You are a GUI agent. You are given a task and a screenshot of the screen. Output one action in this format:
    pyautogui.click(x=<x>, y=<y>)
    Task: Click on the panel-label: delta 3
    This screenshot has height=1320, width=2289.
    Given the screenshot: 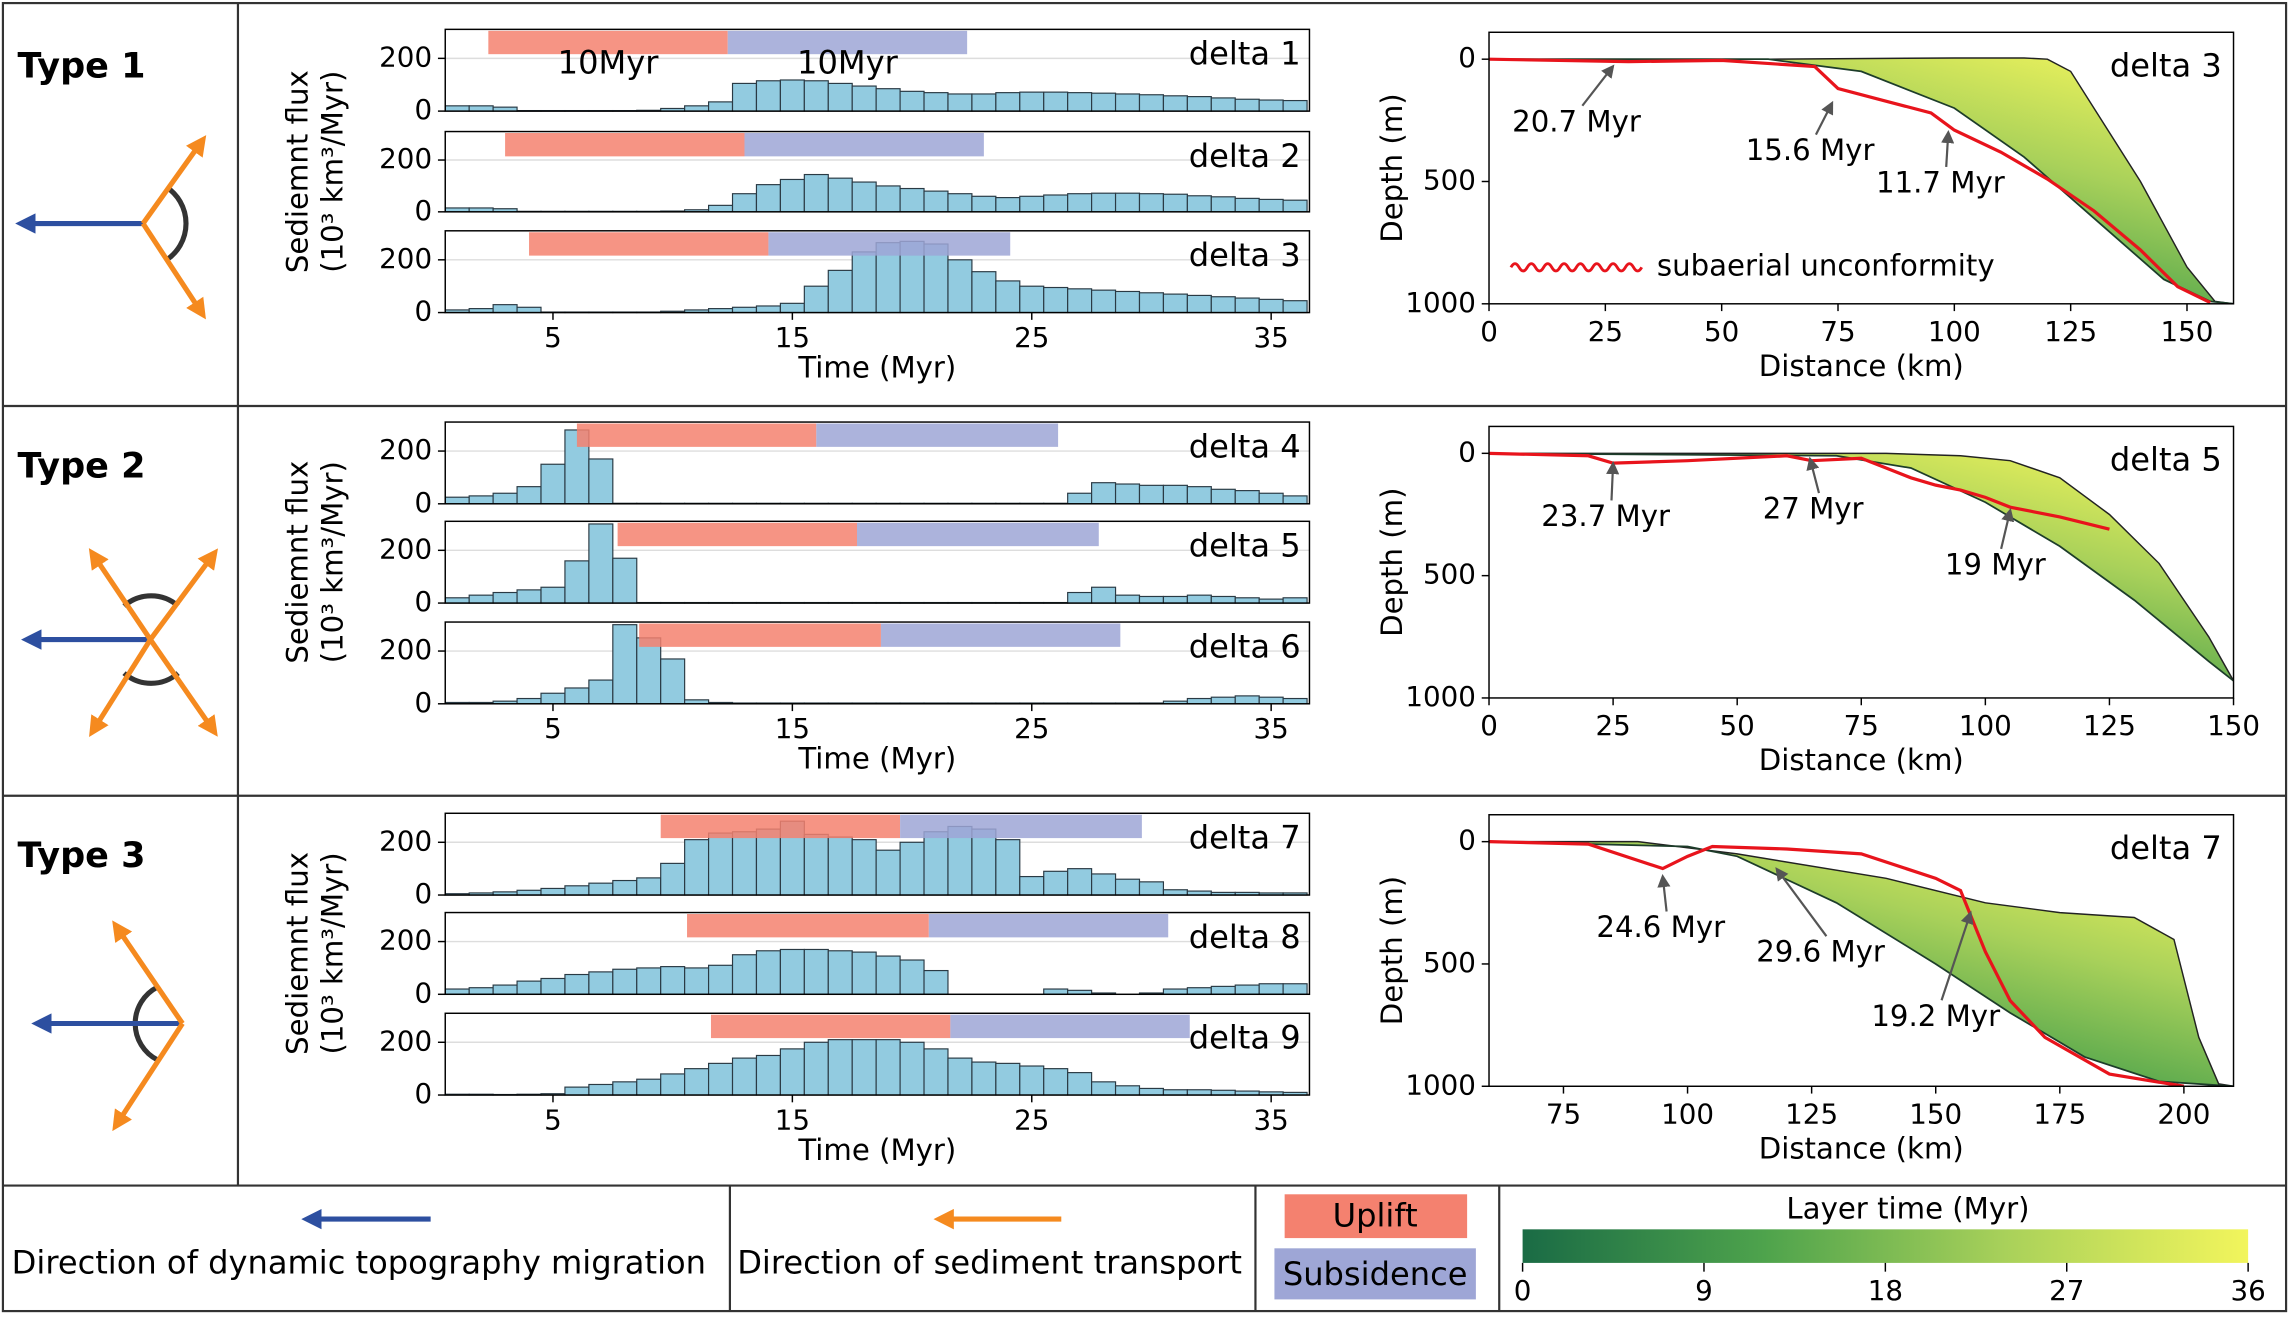 What is the action you would take?
    pyautogui.click(x=1245, y=255)
    